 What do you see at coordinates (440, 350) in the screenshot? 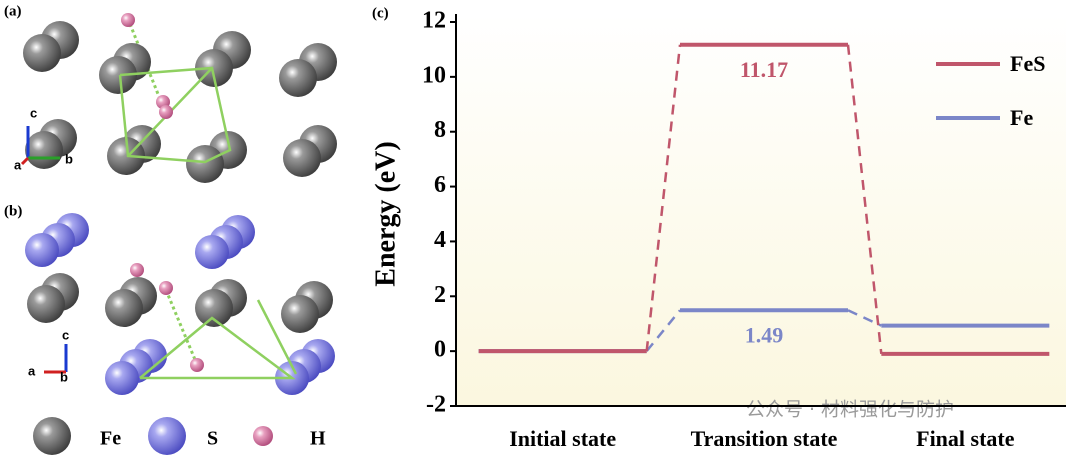
I see `y-tick-label: 0` at bounding box center [440, 350].